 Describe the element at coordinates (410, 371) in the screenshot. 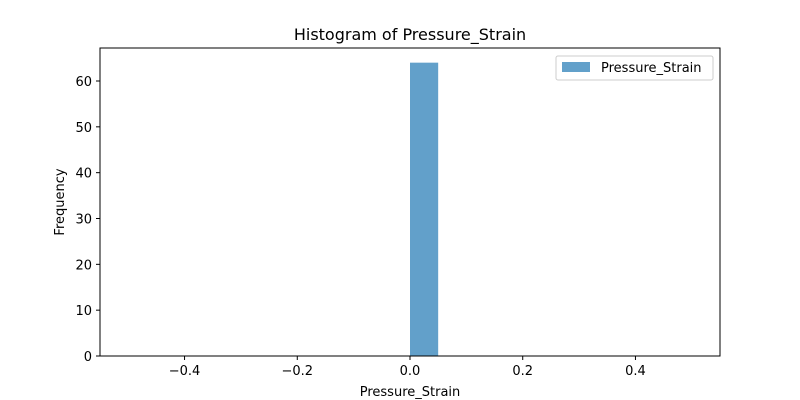

I see `x-tick-label: 0.0` at that location.